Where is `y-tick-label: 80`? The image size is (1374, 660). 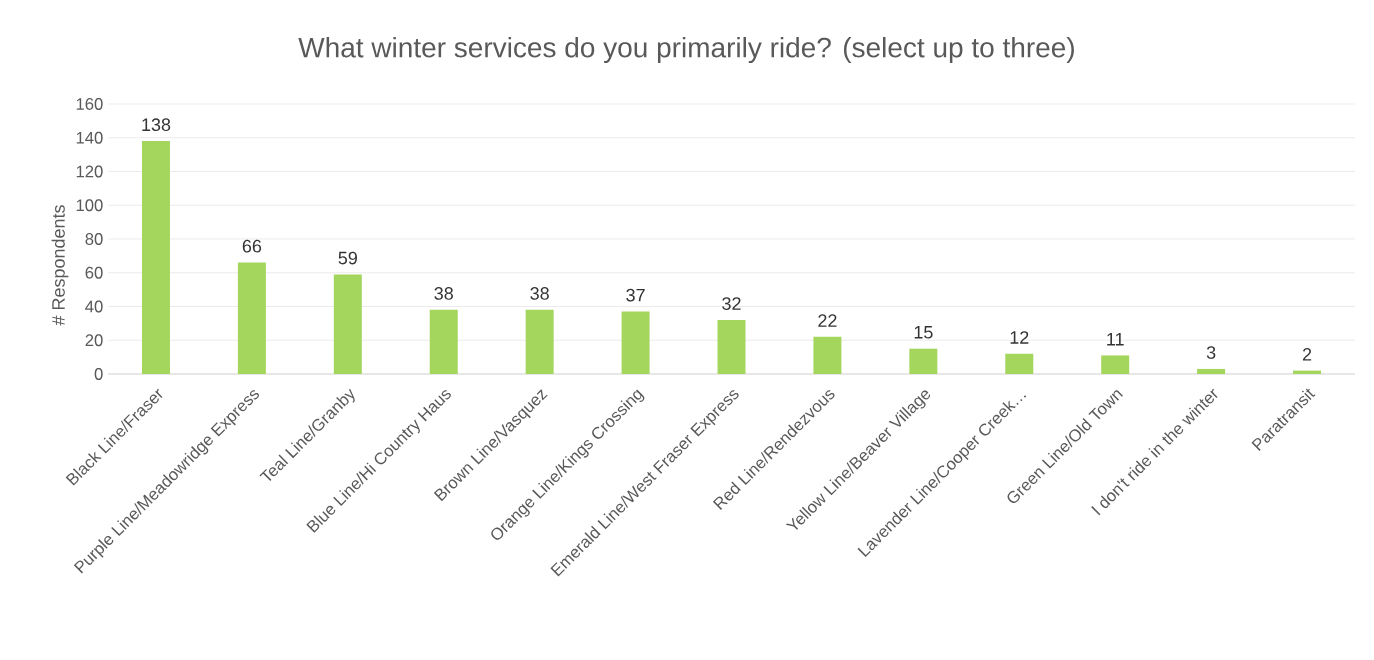 y-tick-label: 80 is located at coordinates (94, 239).